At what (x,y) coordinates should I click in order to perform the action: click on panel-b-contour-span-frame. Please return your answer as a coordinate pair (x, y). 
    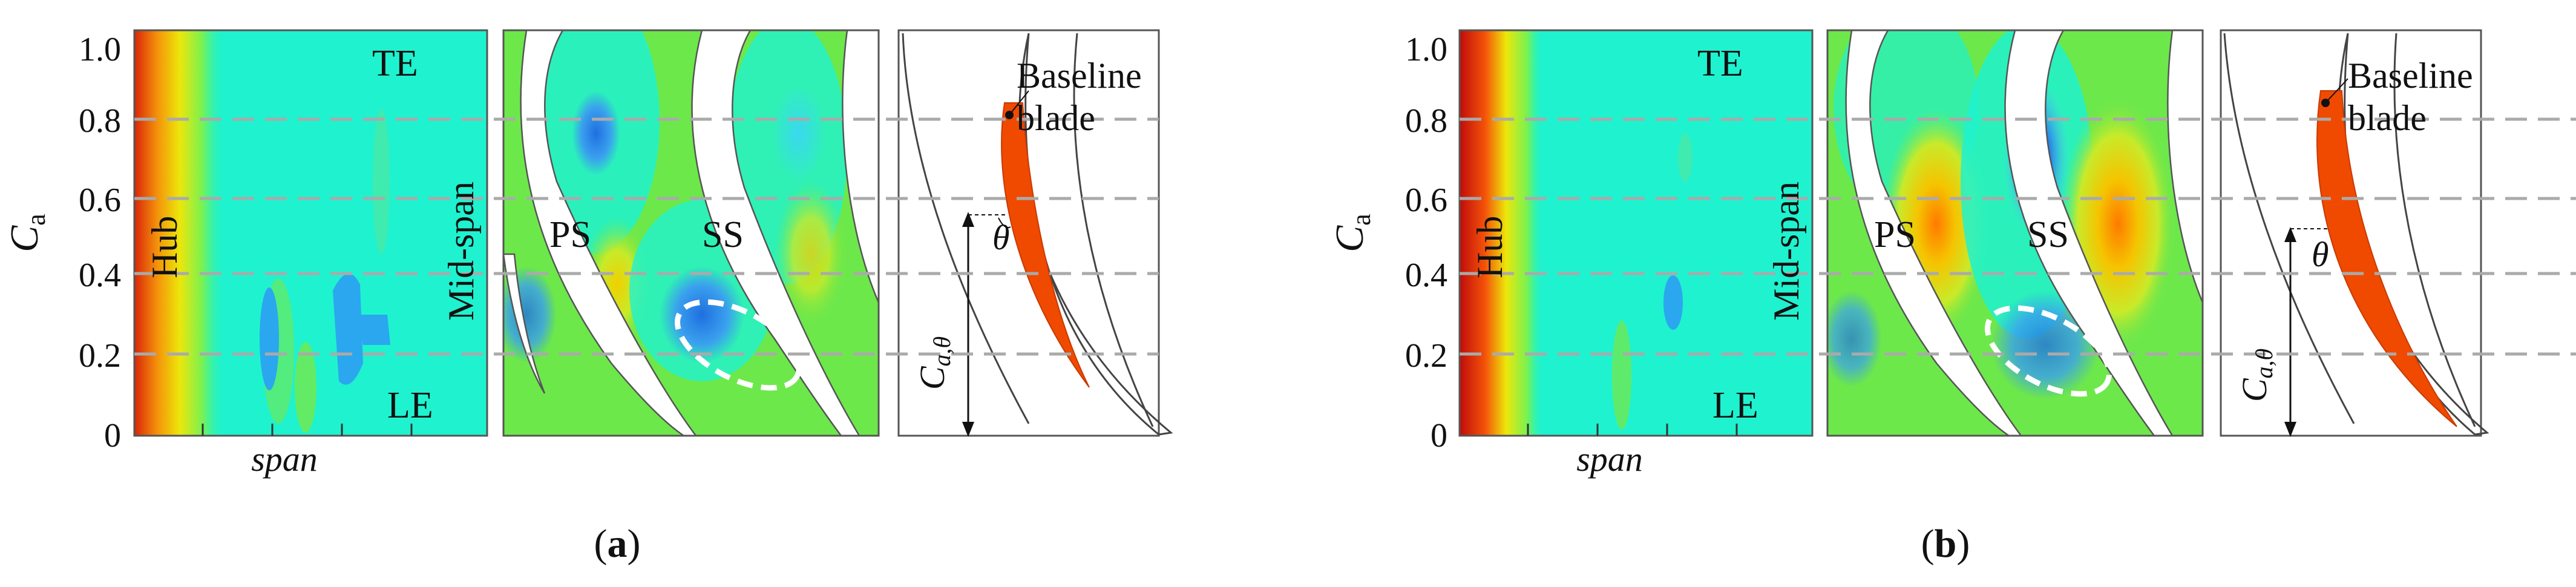
    Looking at the image, I should click on (1636, 233).